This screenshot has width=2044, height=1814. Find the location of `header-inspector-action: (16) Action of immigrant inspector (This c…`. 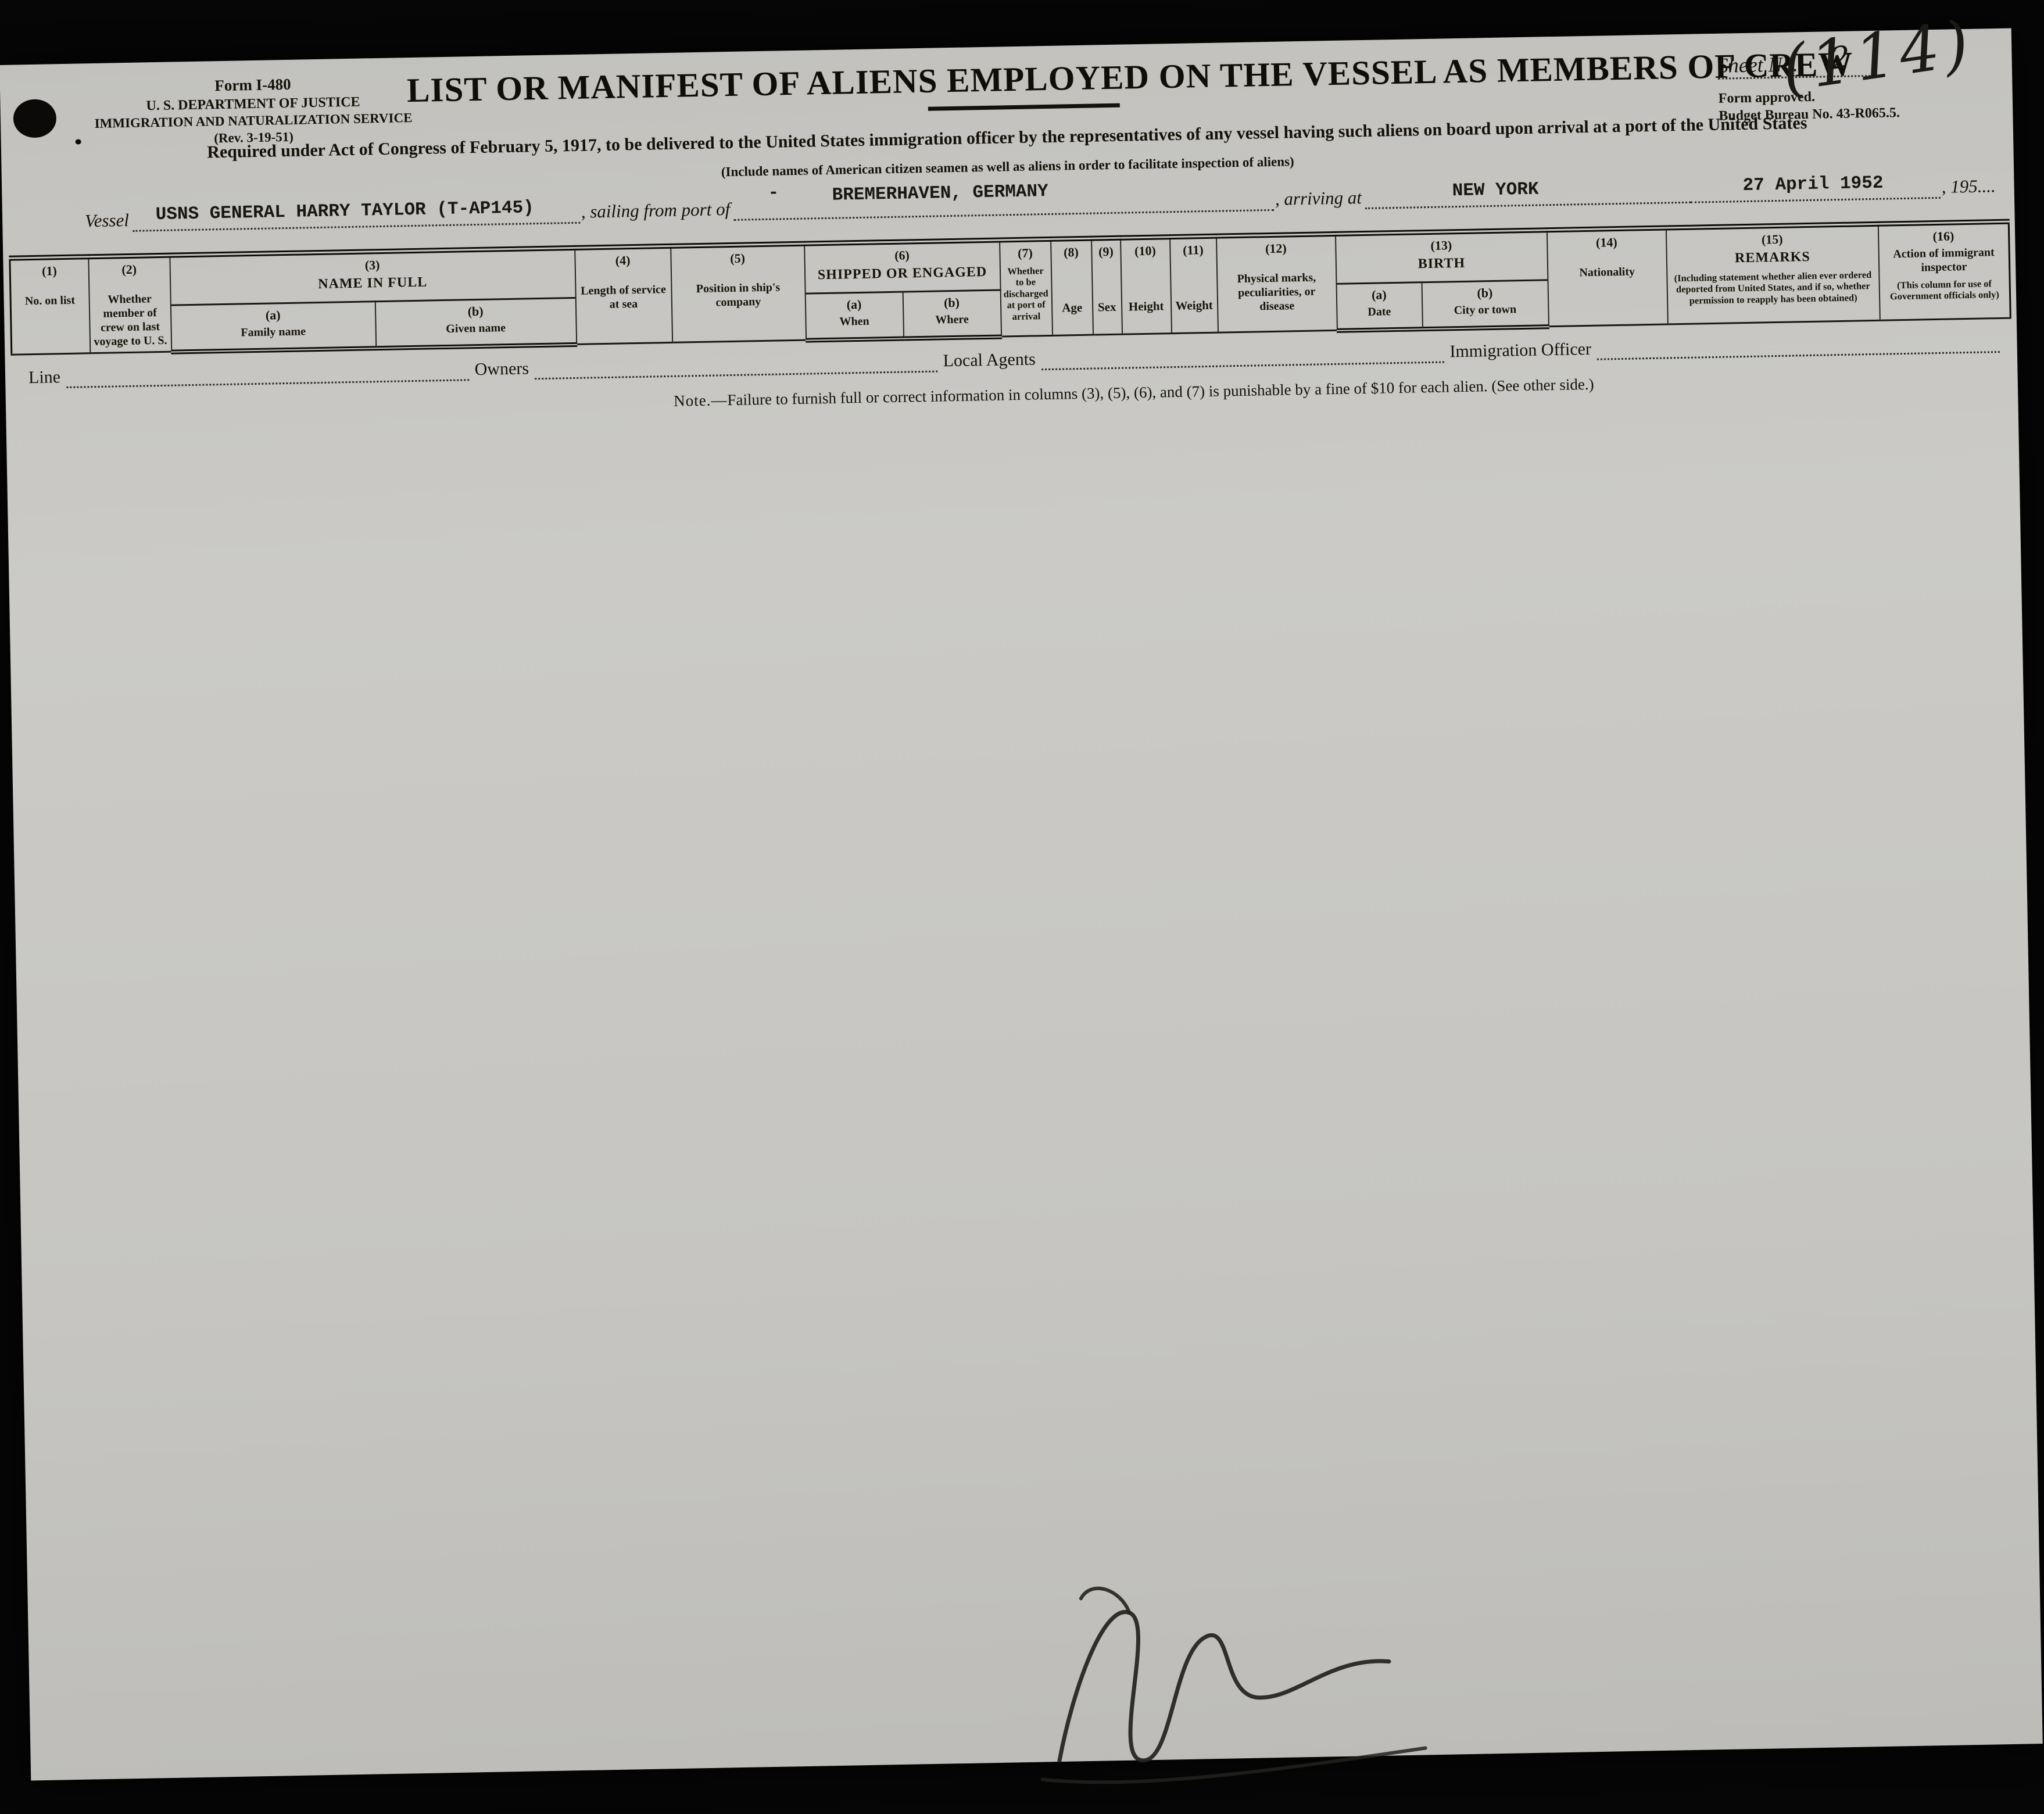

header-inspector-action: (16) Action of immigrant inspector (This c… is located at coordinates (1944, 271).